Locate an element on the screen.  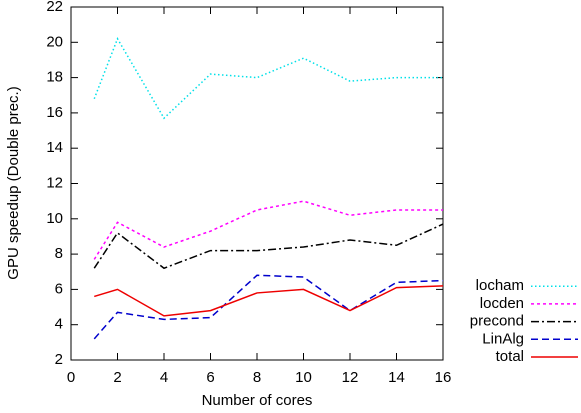
y-tick-label: 12 is located at coordinates (54, 182).